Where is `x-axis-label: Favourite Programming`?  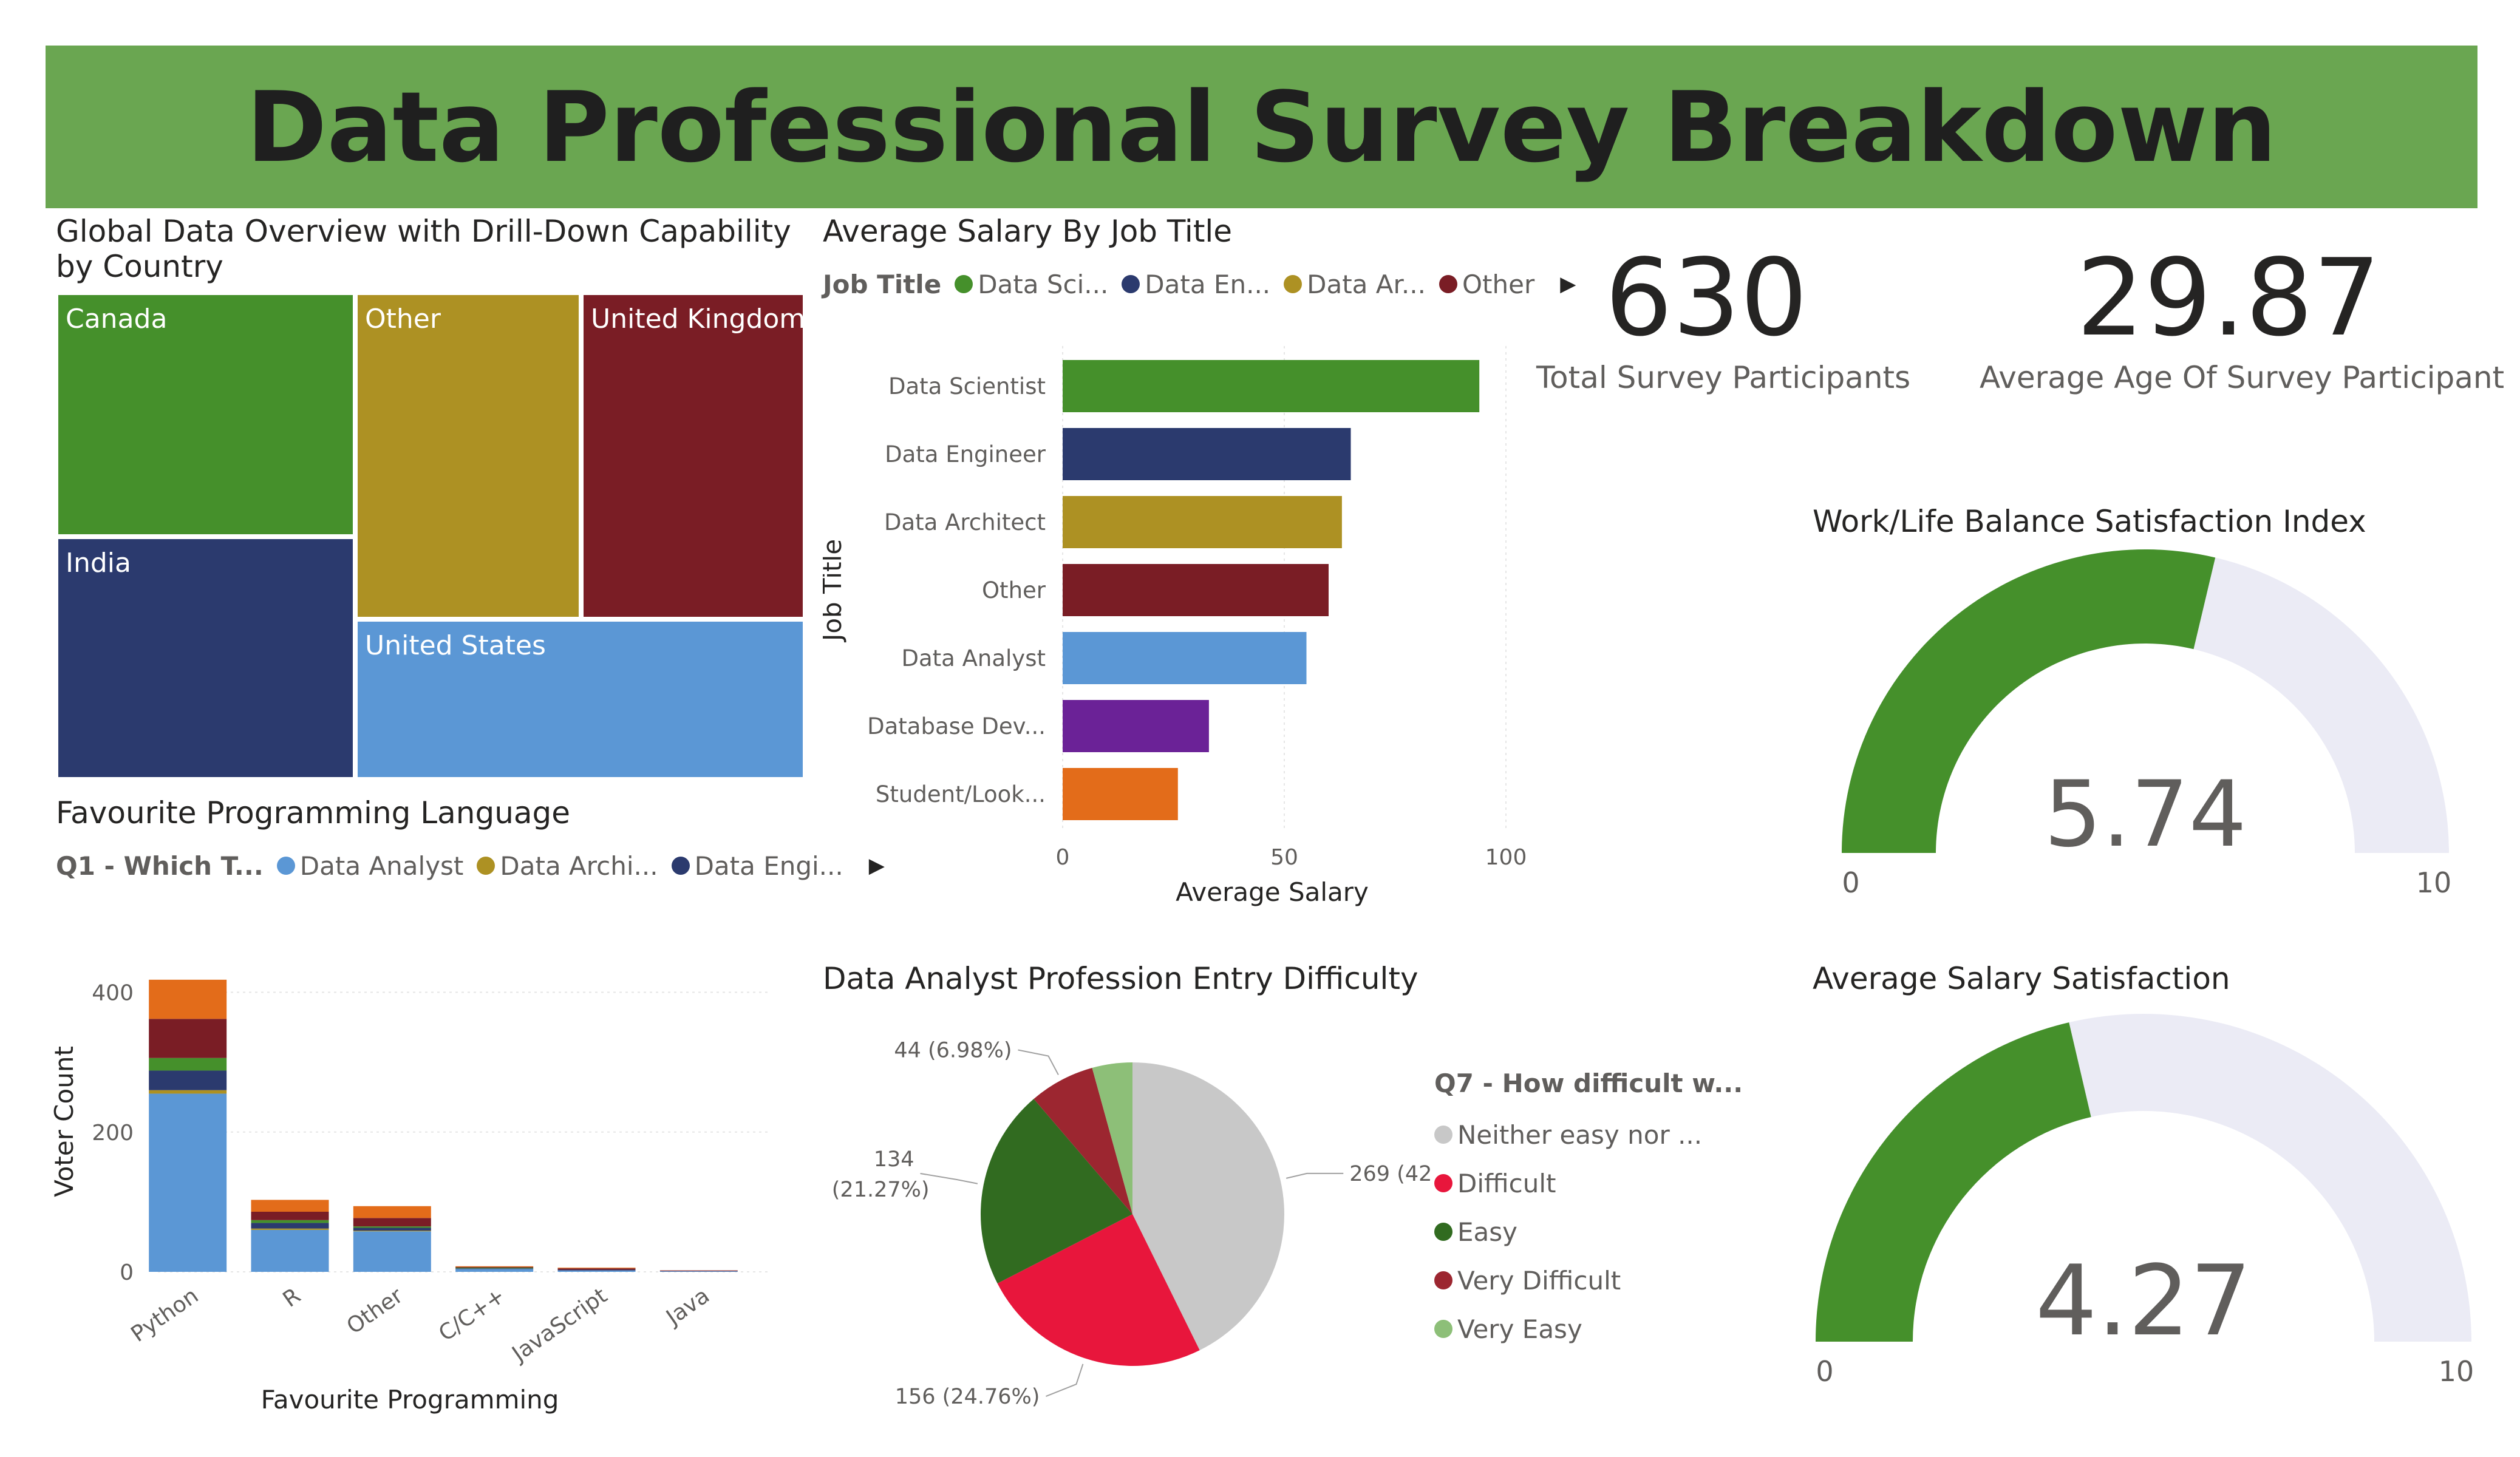
x-axis-label: Favourite Programming is located at coordinates (410, 1400).